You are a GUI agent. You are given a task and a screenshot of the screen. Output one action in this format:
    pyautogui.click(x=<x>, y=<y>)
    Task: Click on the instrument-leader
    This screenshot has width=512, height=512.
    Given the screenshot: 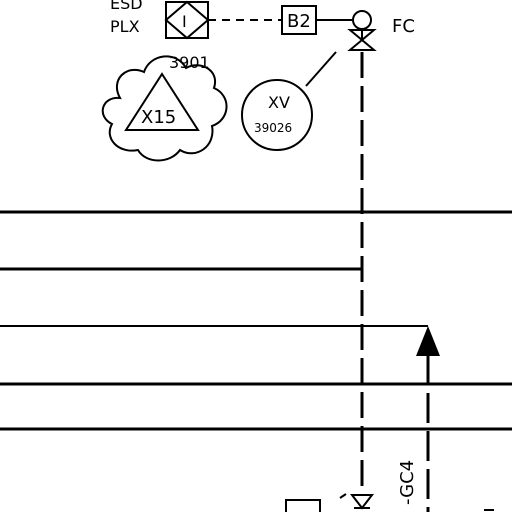 What is the action you would take?
    pyautogui.click(x=321, y=69)
    